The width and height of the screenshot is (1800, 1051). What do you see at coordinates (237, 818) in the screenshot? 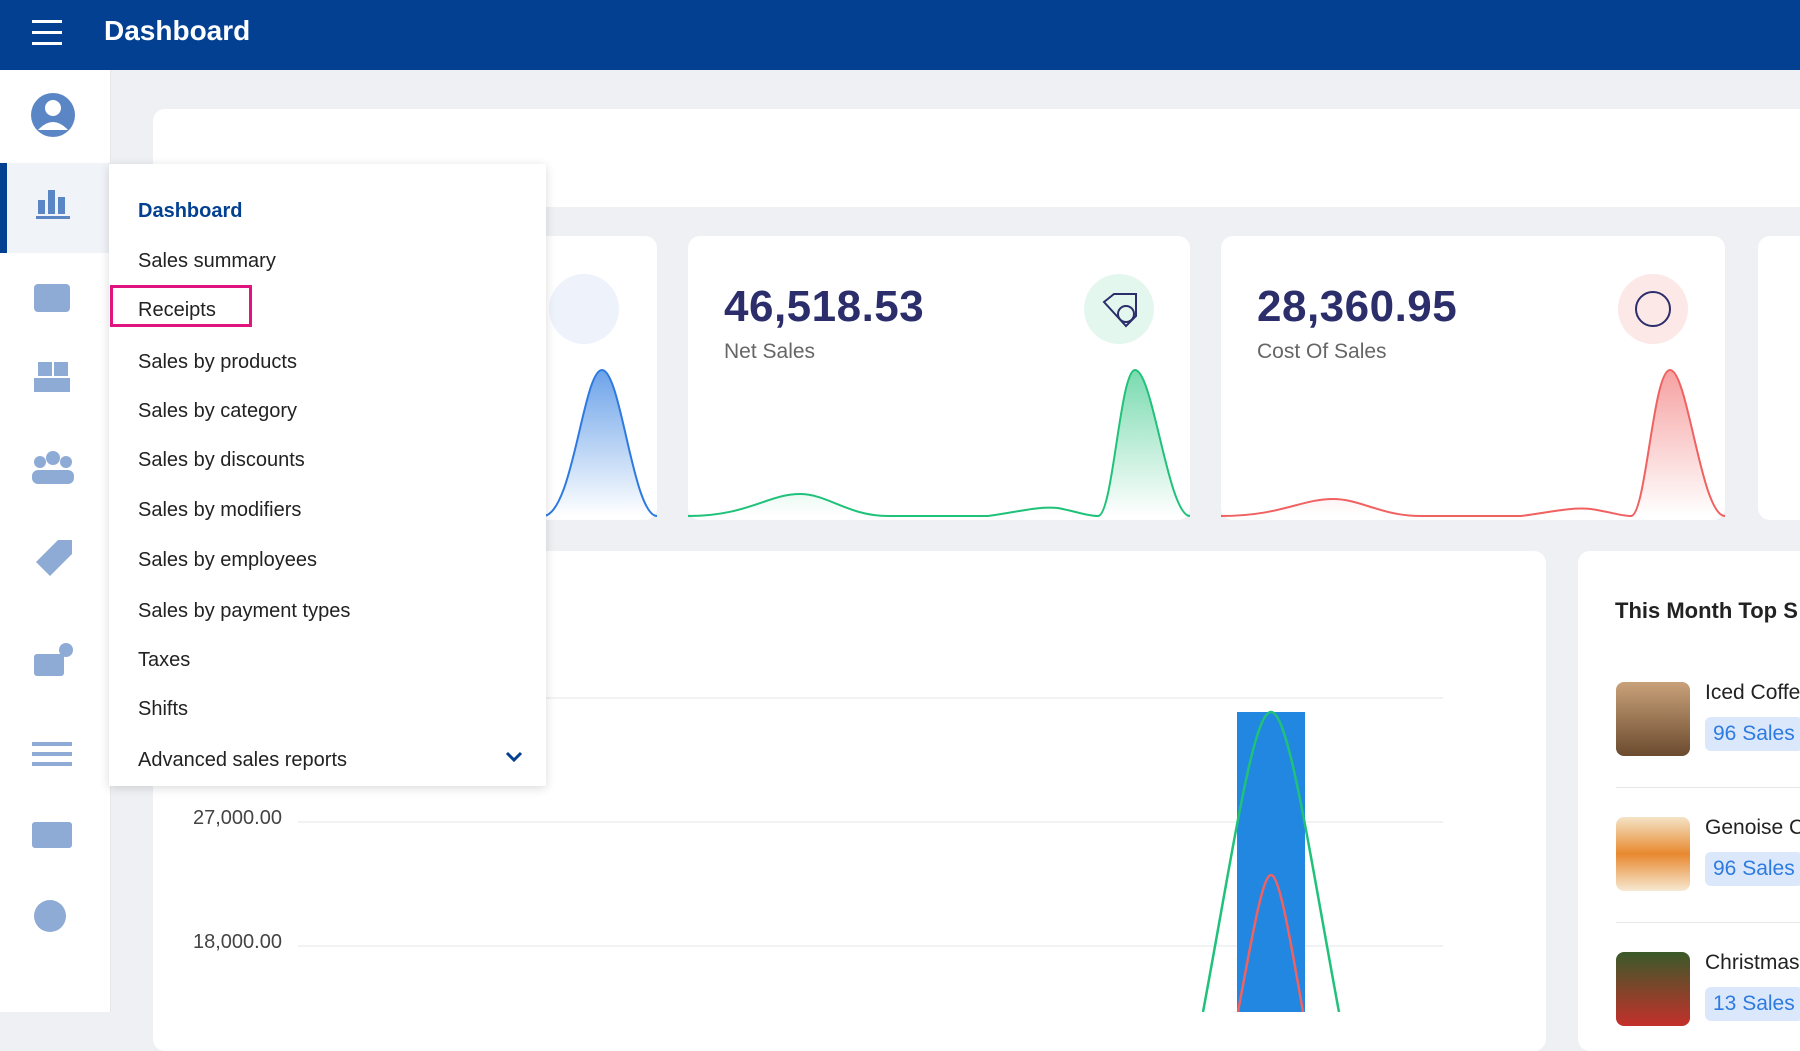
I see `y-axis-label: 27,000.00` at bounding box center [237, 818].